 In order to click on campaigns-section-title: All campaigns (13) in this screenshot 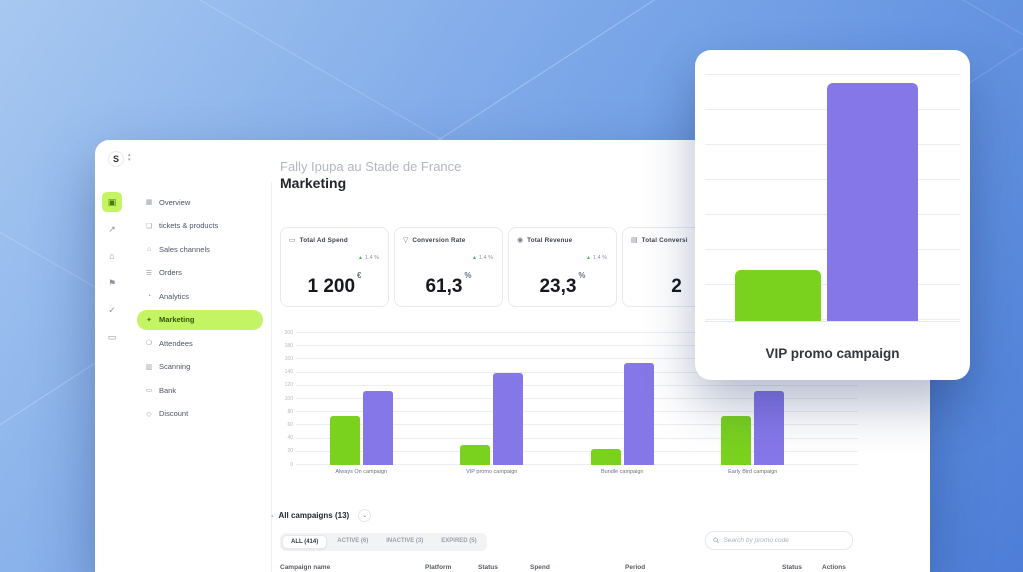, I will do `click(314, 515)`.